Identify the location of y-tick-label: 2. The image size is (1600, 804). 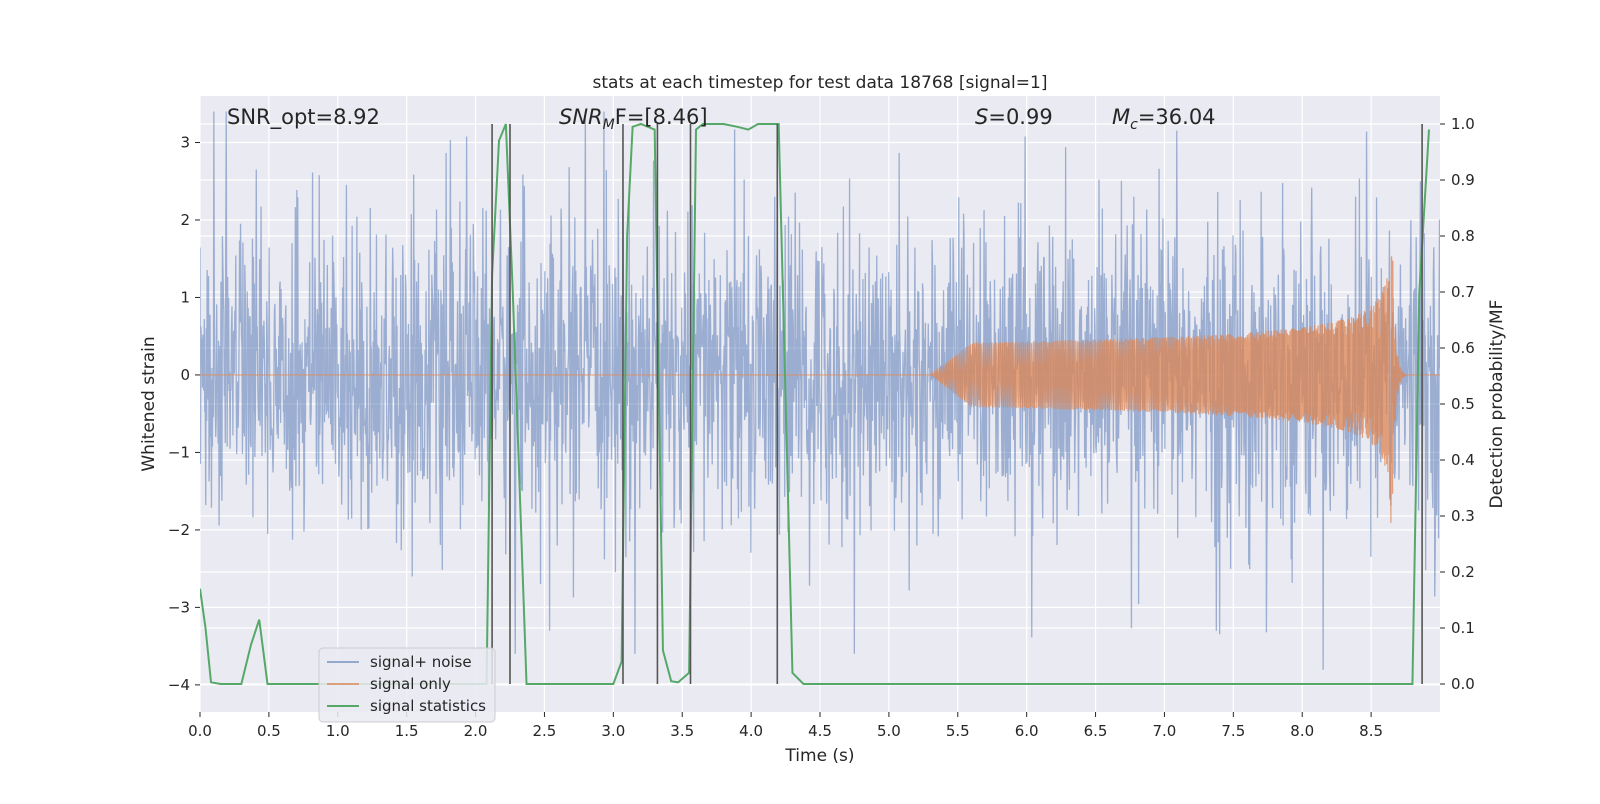
(185, 220).